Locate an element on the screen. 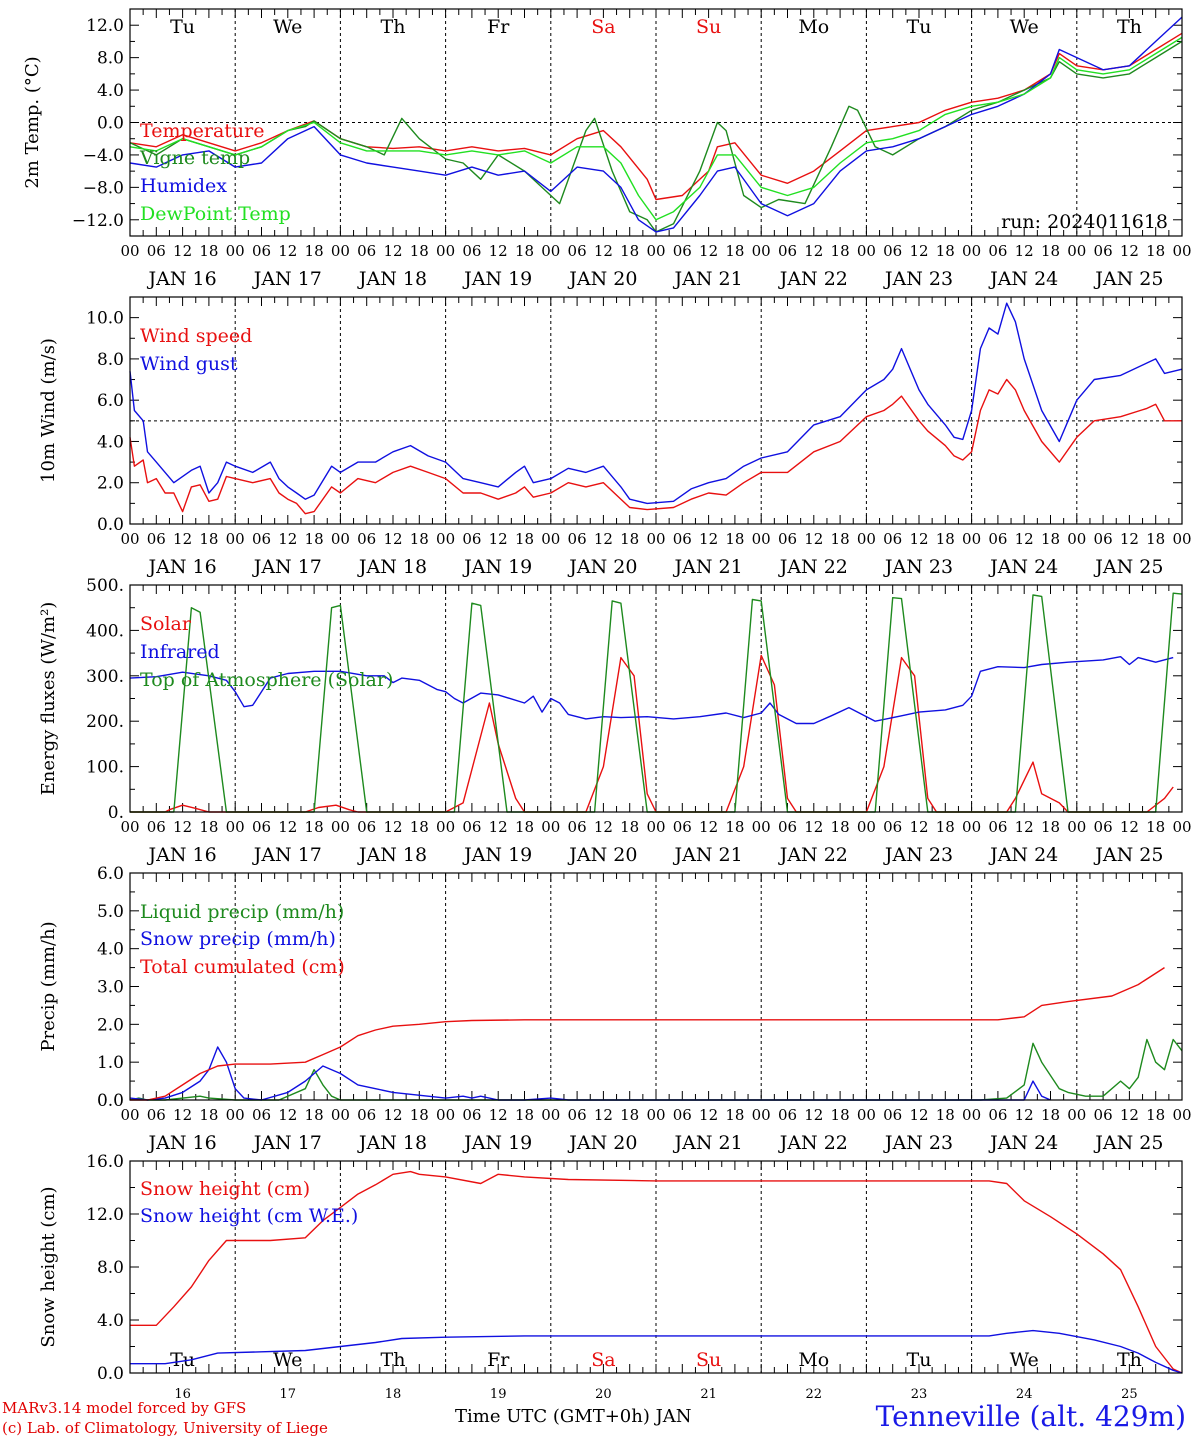  y-tick-label: 10.0 is located at coordinates (105, 319).